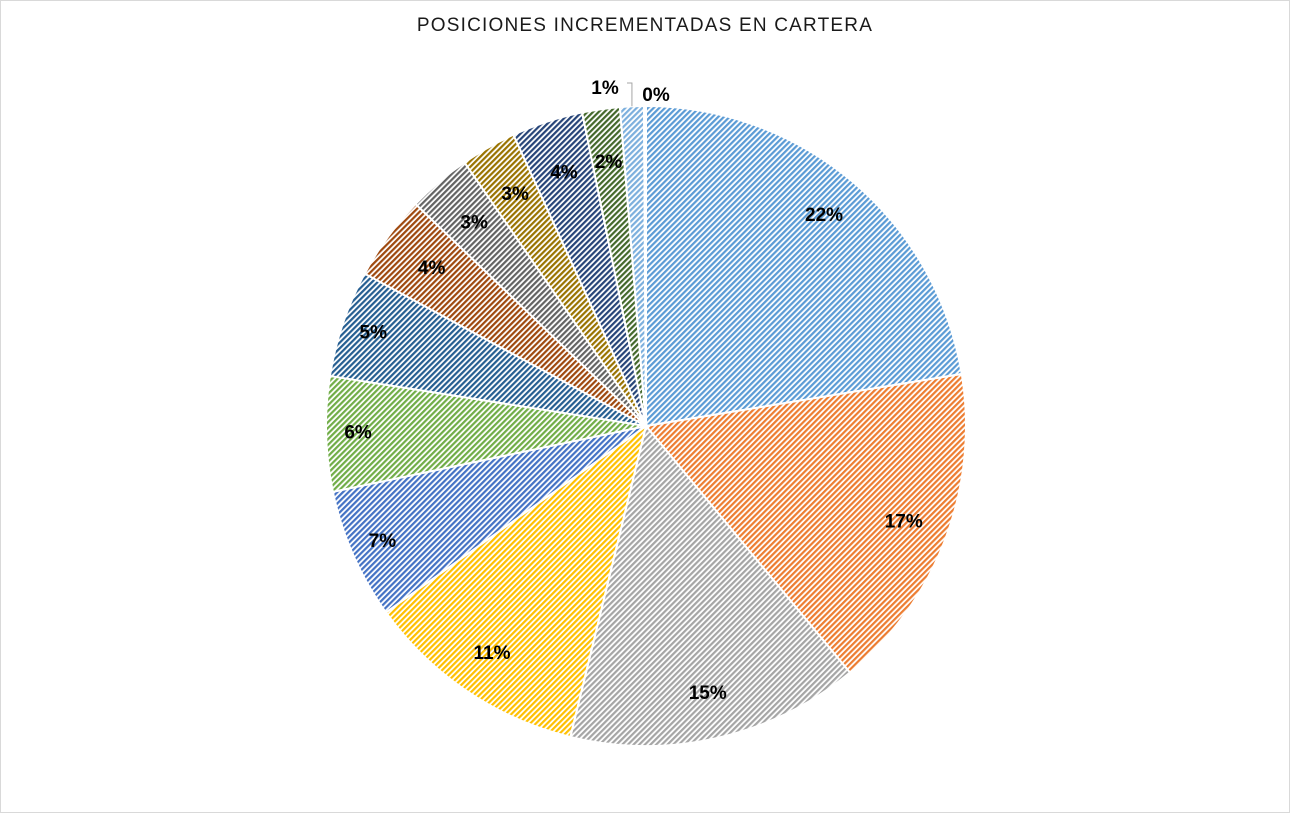  I want to click on data-label: 0%, so click(656, 95).